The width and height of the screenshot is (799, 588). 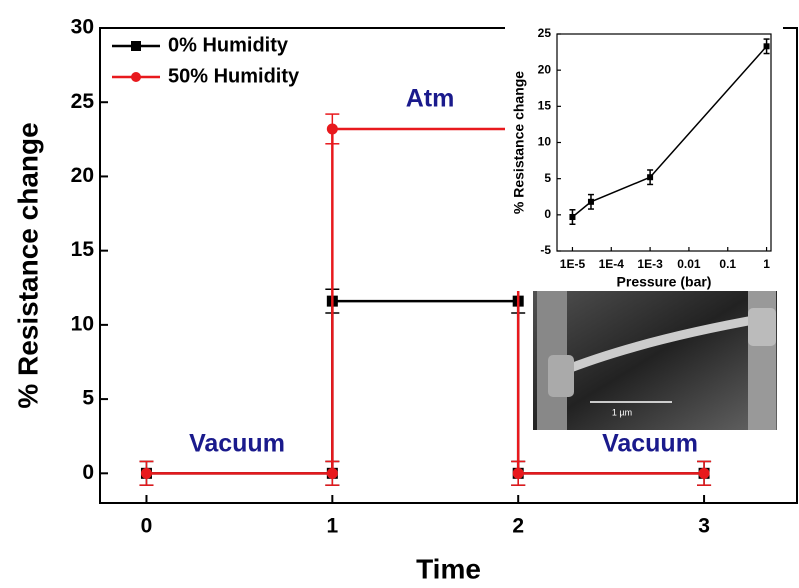 I want to click on y-tick-label: 30, so click(x=82, y=27).